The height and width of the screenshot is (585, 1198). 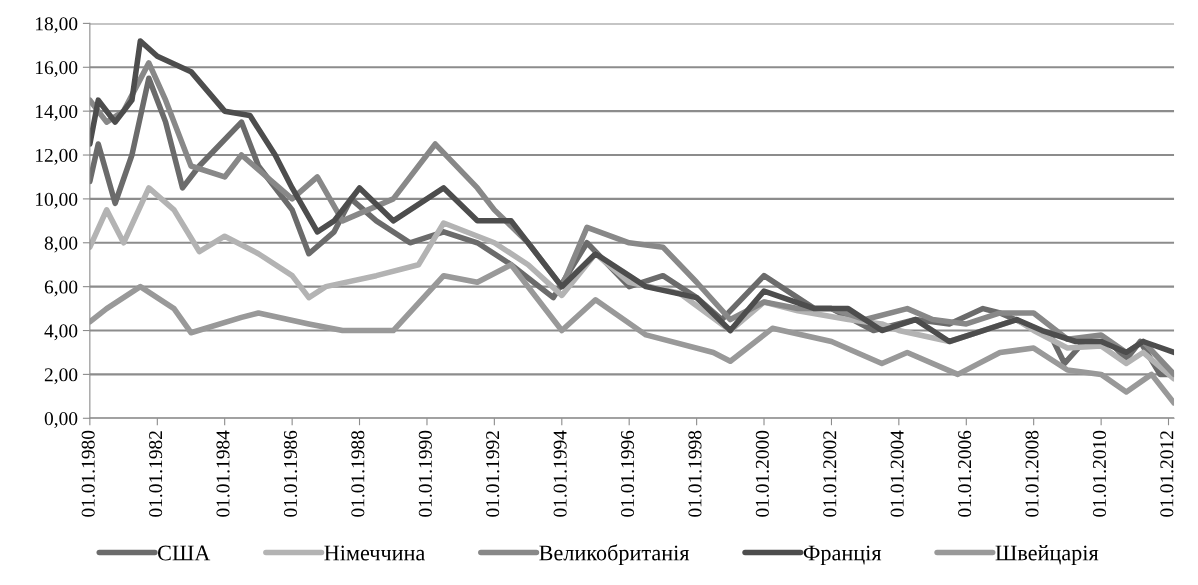 What do you see at coordinates (57, 112) in the screenshot?
I see `y-tick-label: 14,00` at bounding box center [57, 112].